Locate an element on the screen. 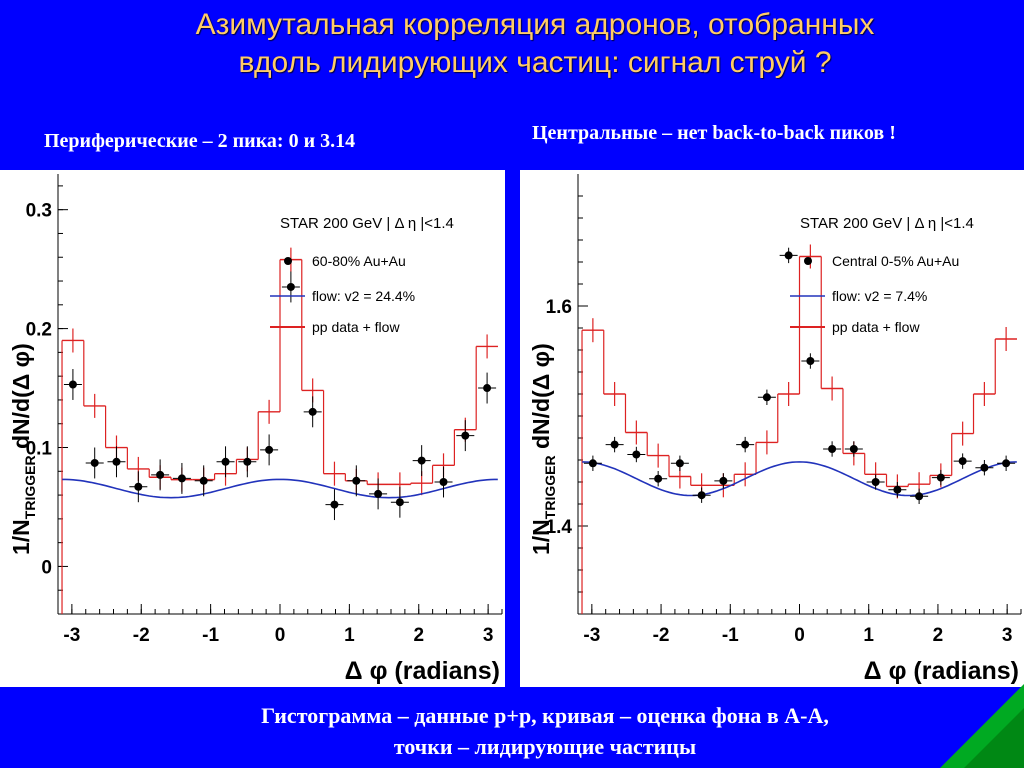  y-tick-label: 1.4 is located at coordinates (559, 527).